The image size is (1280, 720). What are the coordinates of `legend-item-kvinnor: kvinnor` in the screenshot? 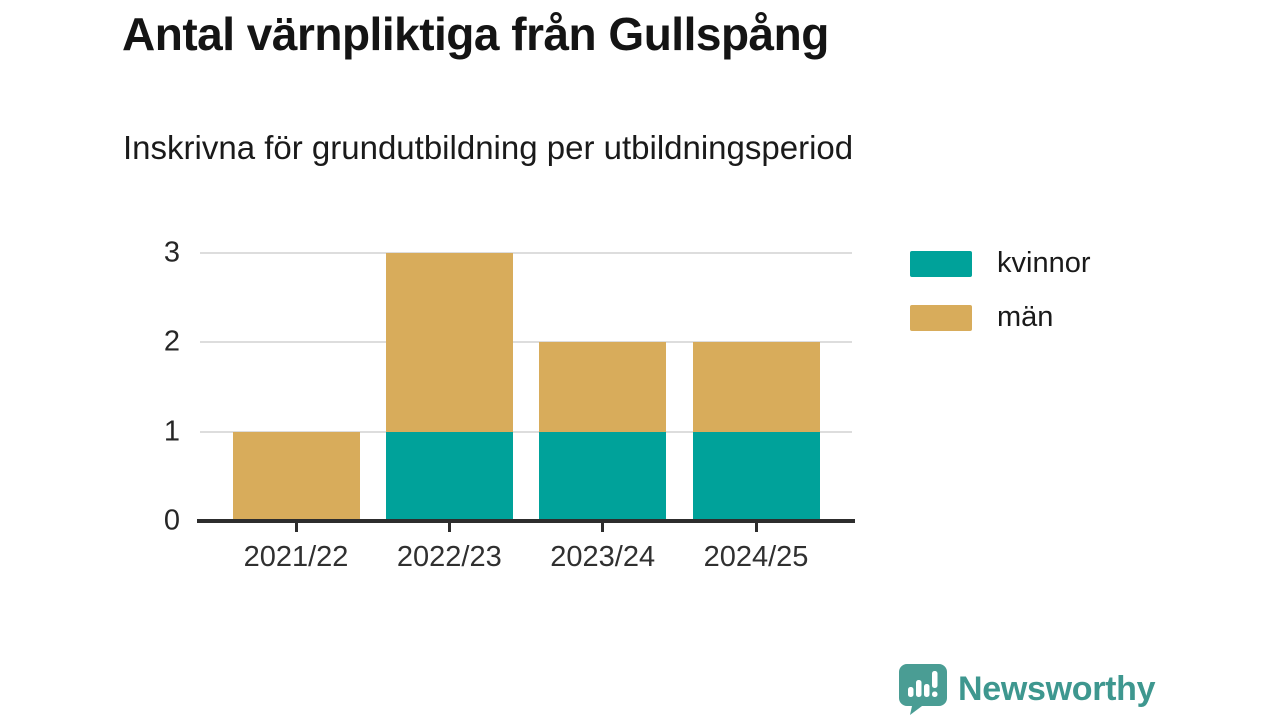 It's located at (1000, 263).